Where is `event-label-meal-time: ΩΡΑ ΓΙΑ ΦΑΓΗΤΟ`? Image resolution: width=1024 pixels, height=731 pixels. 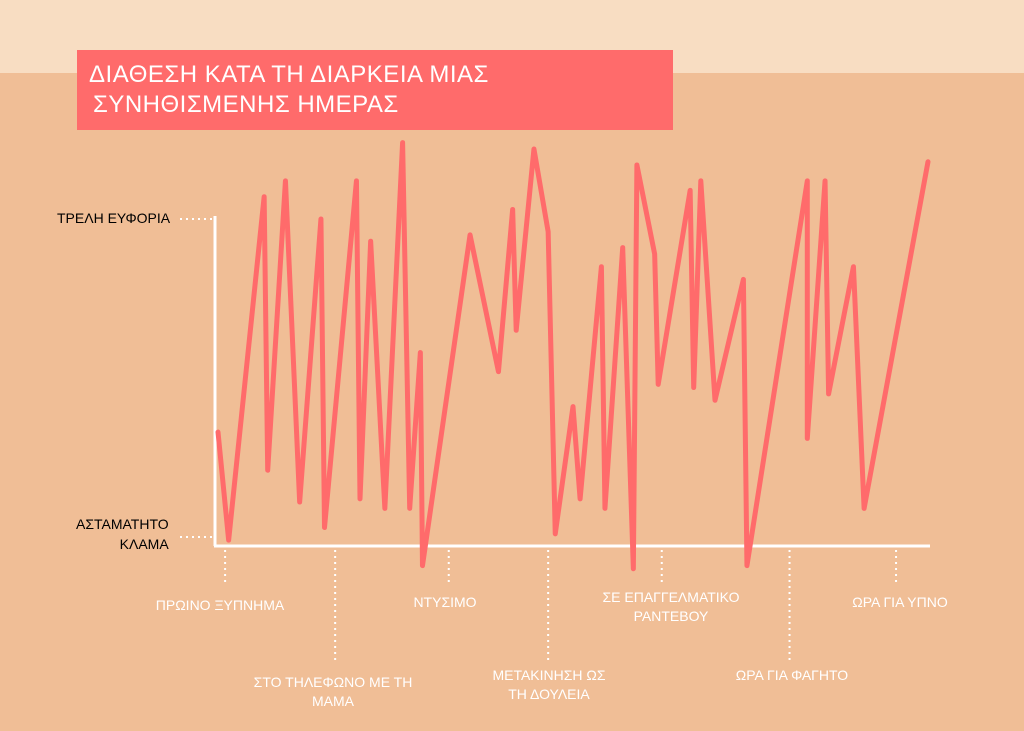
event-label-meal-time: ΩΡΑ ΓΙΑ ΦΑΓΗΤΟ is located at coordinates (792, 675).